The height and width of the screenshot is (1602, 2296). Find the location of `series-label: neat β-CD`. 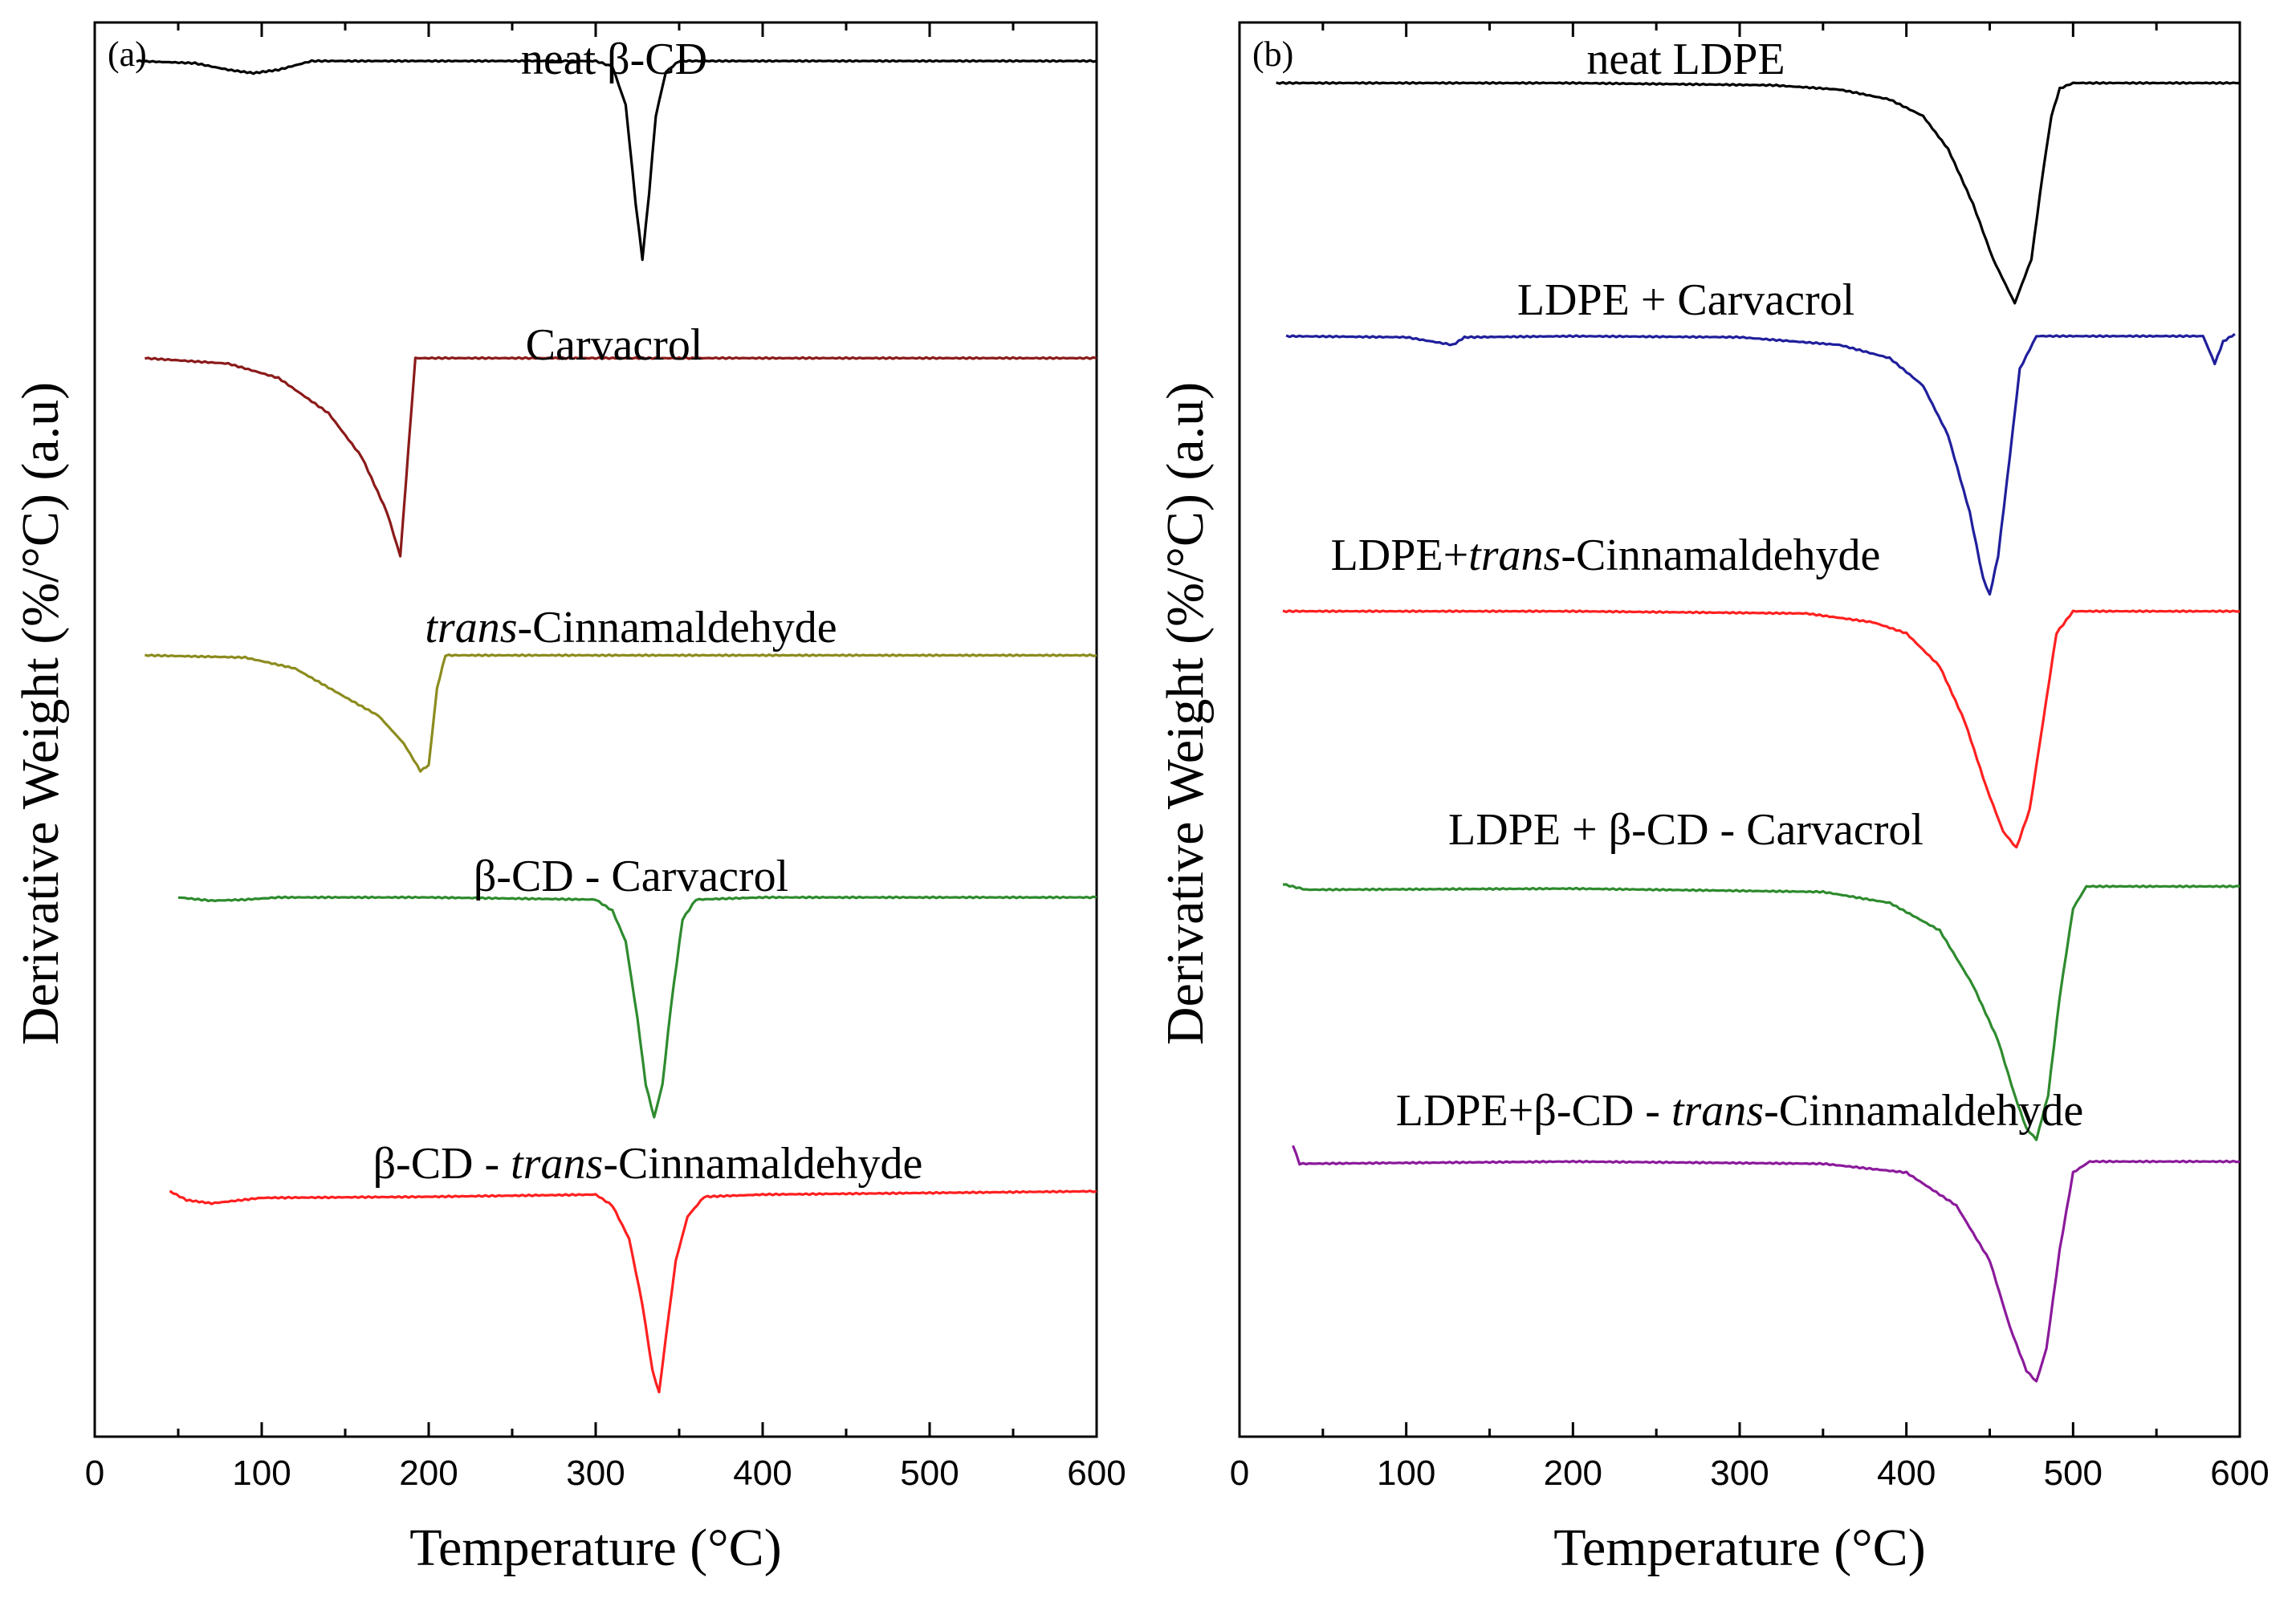

series-label: neat β-CD is located at coordinates (614, 59).